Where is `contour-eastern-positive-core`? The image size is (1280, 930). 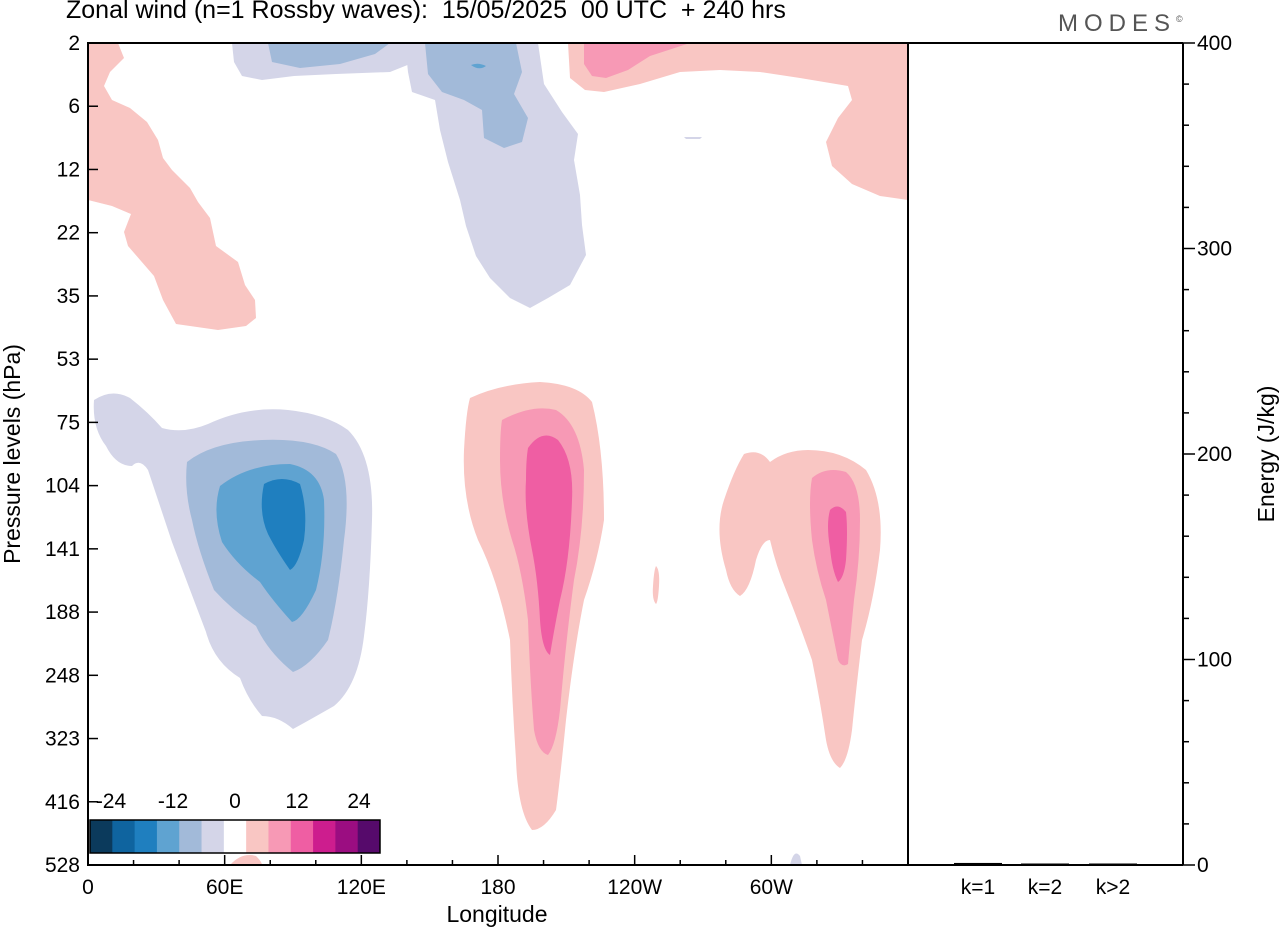 contour-eastern-positive-core is located at coordinates (837, 544).